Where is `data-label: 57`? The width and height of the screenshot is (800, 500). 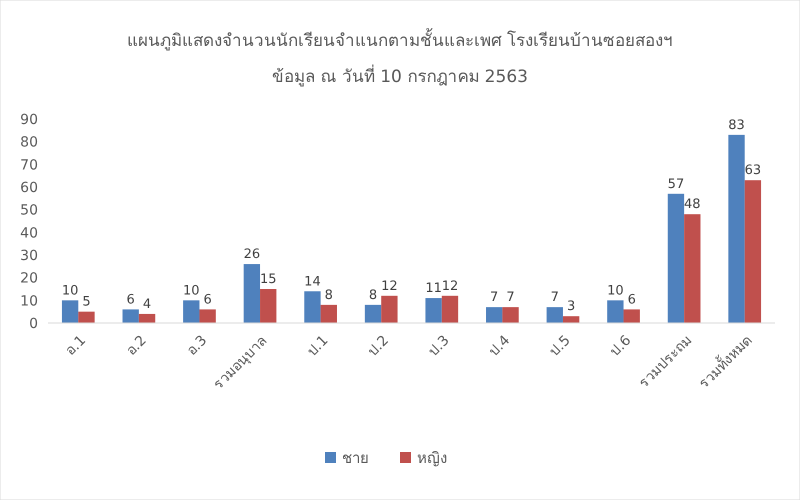
data-label: 57 is located at coordinates (676, 184).